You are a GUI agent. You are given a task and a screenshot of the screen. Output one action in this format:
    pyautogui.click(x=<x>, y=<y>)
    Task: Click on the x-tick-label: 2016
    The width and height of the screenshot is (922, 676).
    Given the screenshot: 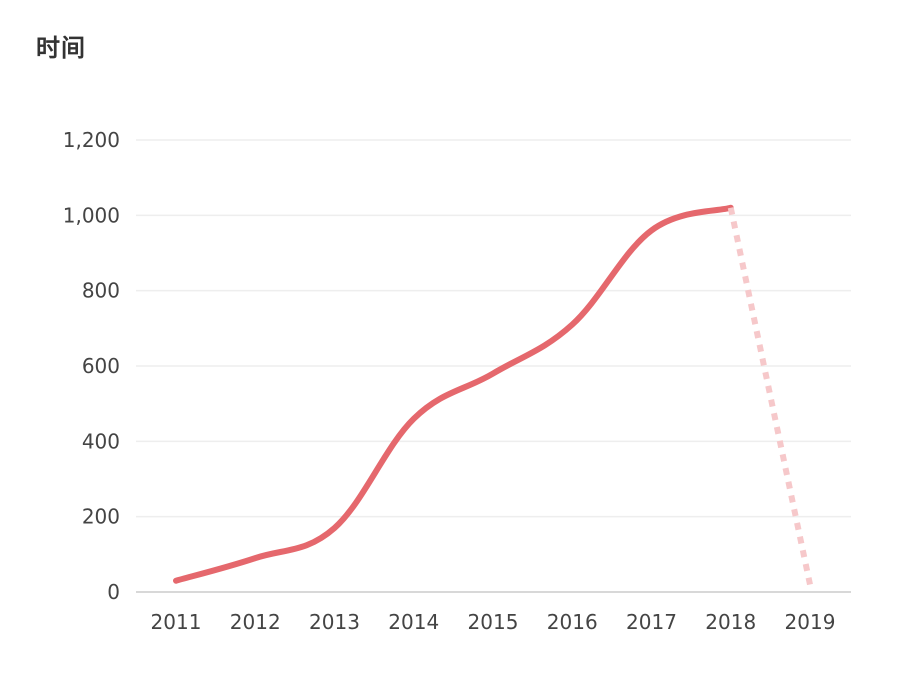 What is the action you would take?
    pyautogui.click(x=572, y=622)
    